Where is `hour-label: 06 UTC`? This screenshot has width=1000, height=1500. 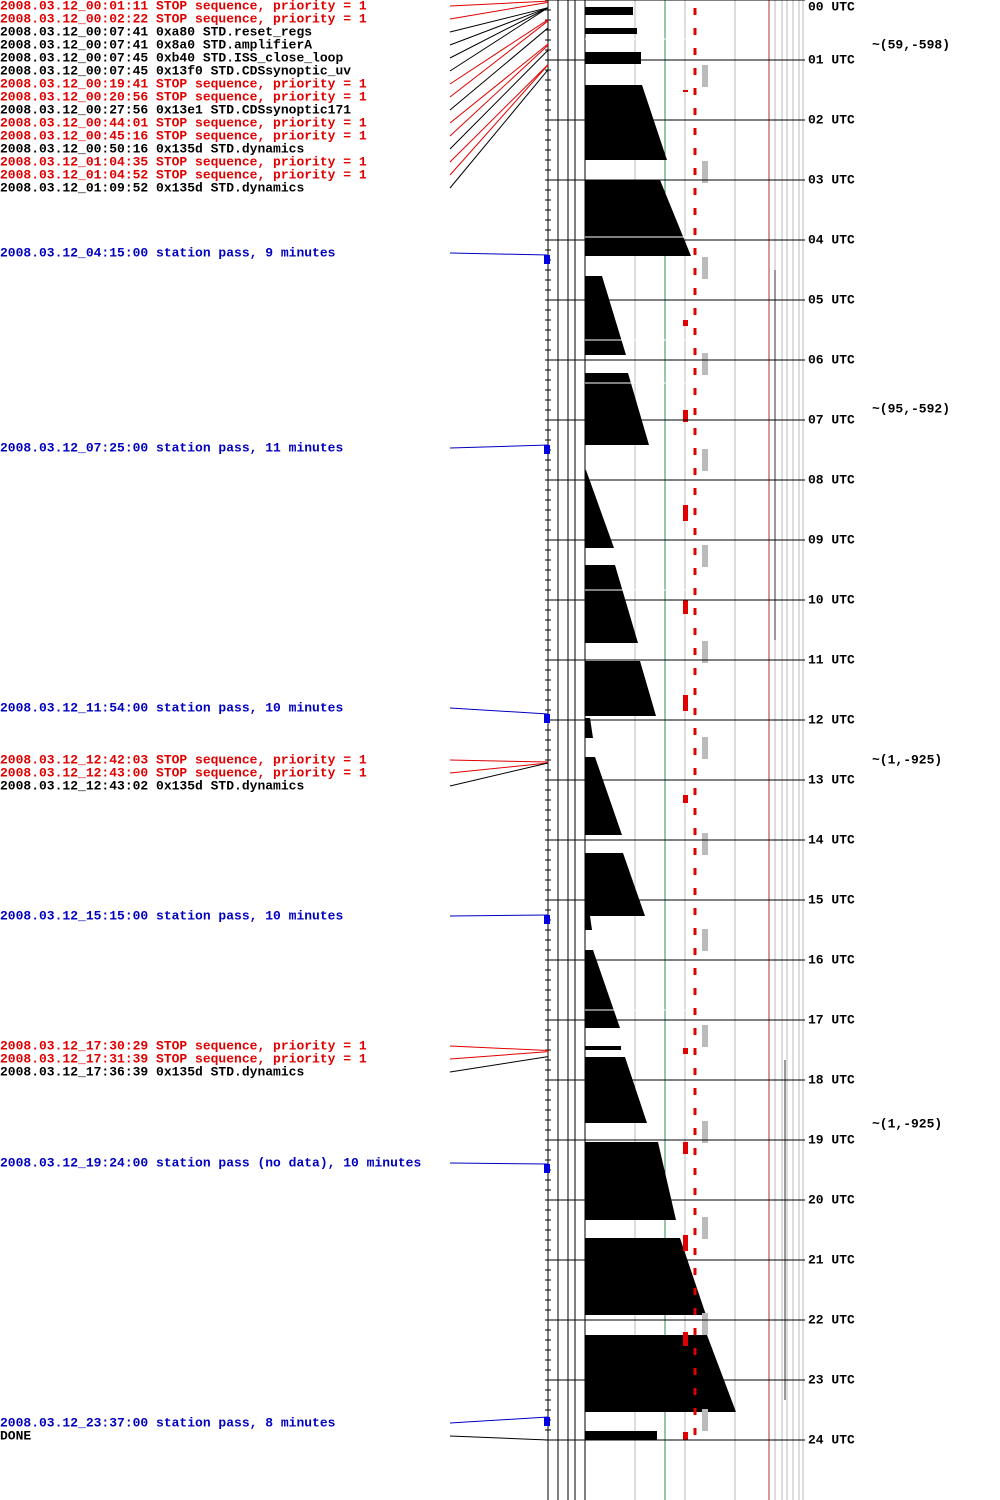 hour-label: 06 UTC is located at coordinates (831, 359).